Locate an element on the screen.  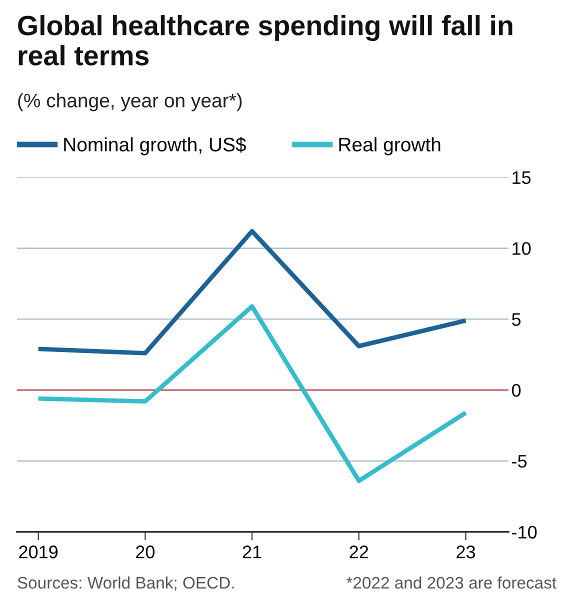
y-tick-label: 15 is located at coordinates (521, 177).